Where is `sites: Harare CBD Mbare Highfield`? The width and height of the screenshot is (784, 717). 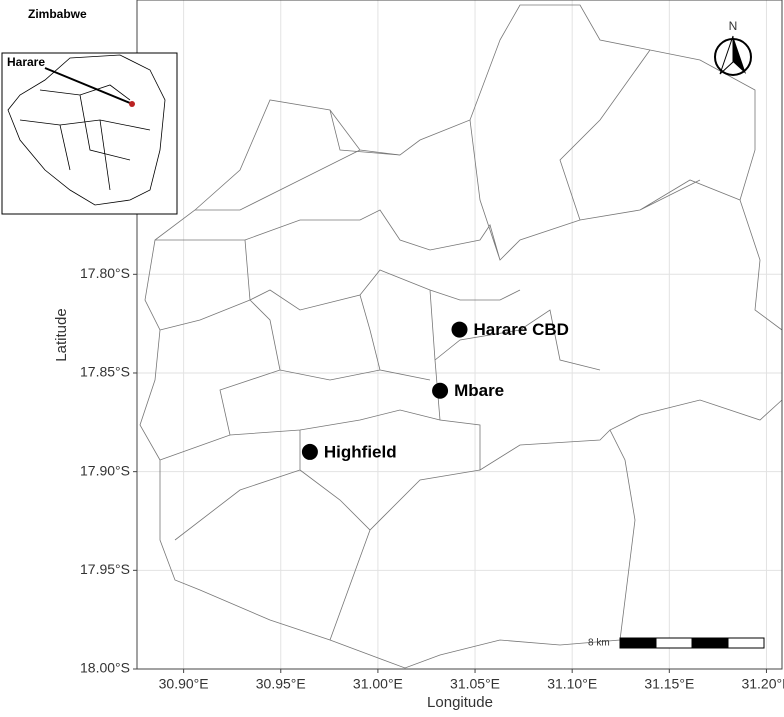
sites: Harare CBD Mbare Highfield is located at coordinates (435, 390).